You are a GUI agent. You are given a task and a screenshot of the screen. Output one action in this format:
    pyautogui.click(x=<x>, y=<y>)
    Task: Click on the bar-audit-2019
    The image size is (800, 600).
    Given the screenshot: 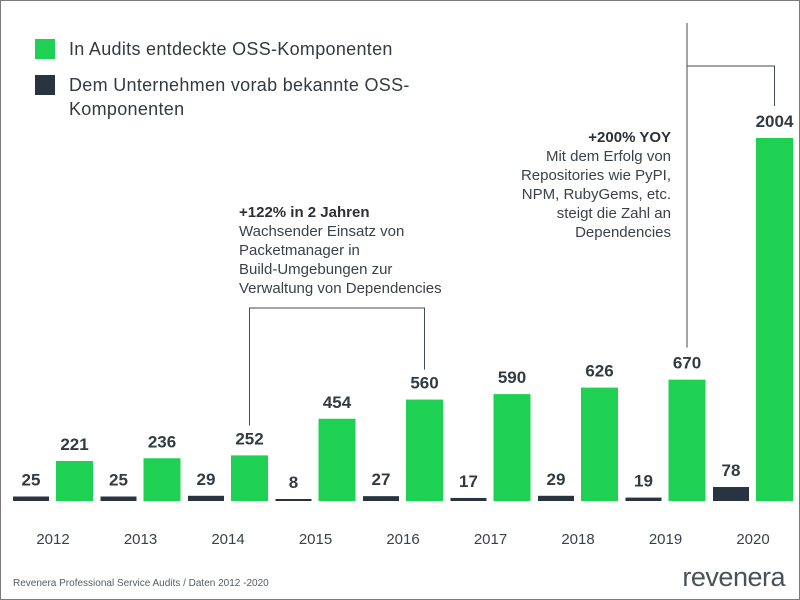 What is the action you would take?
    pyautogui.click(x=687, y=440)
    